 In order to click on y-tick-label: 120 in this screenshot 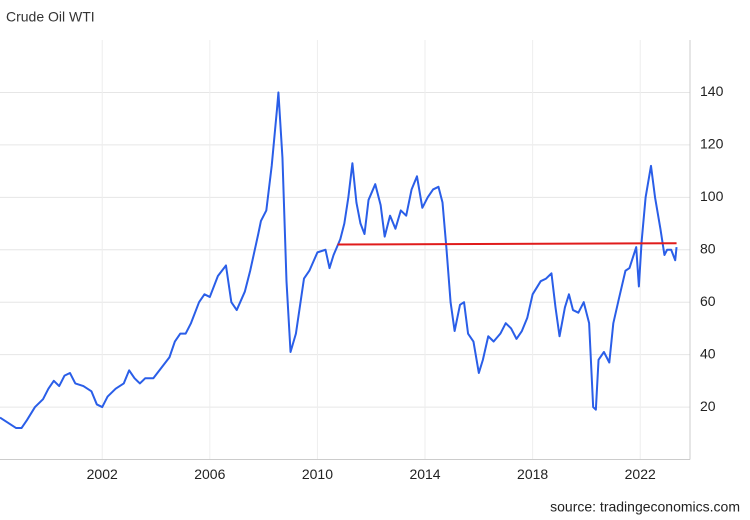, I will do `click(712, 144)`.